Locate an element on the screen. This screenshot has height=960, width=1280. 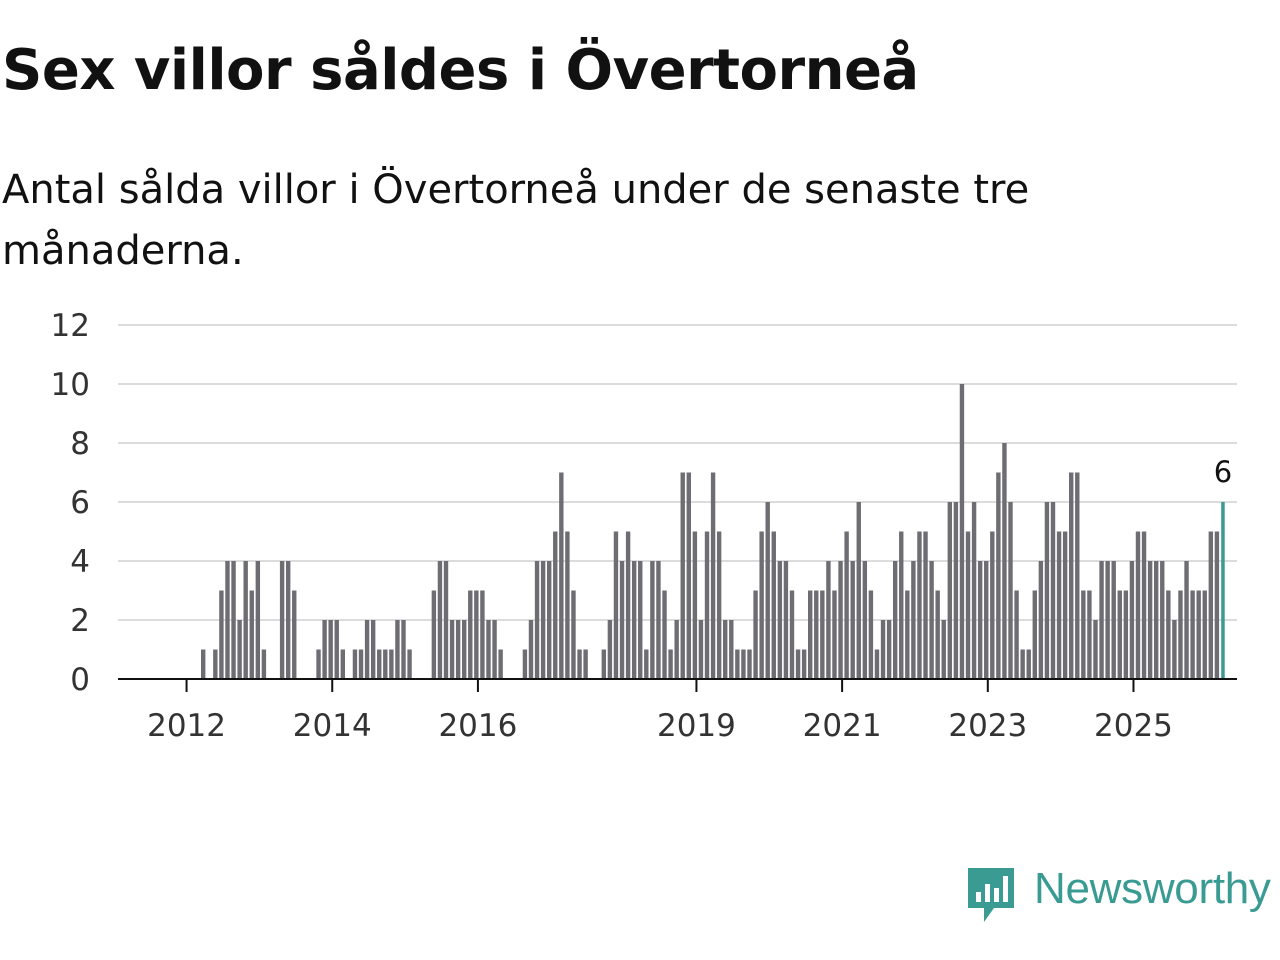
x-tick-label: 2014 is located at coordinates (332, 726).